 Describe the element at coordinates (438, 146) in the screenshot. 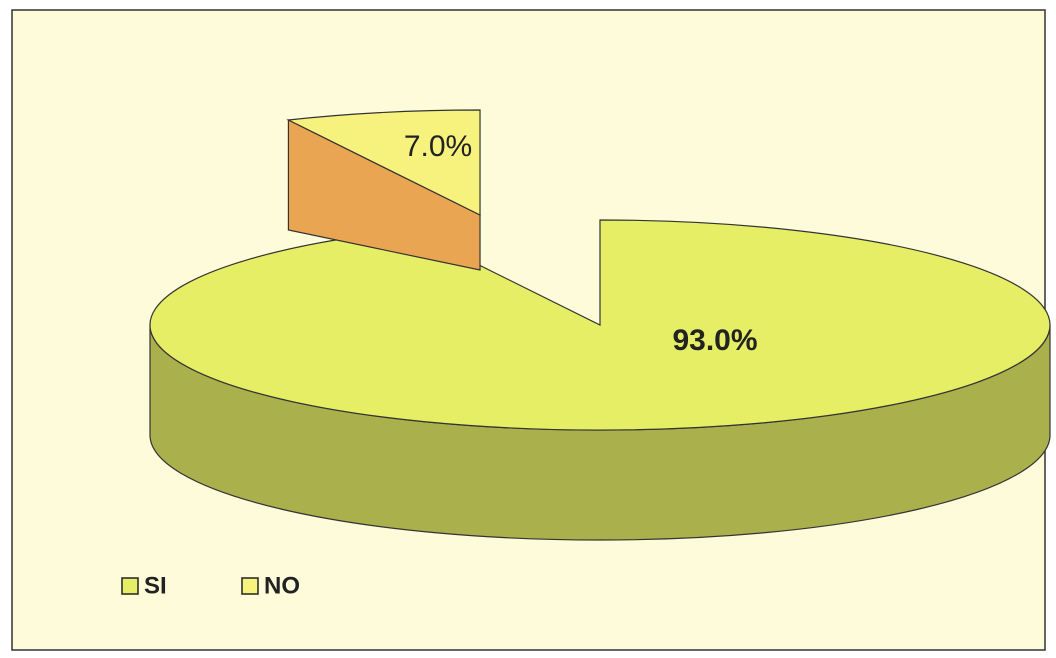

I see `data-label: 7.0%` at that location.